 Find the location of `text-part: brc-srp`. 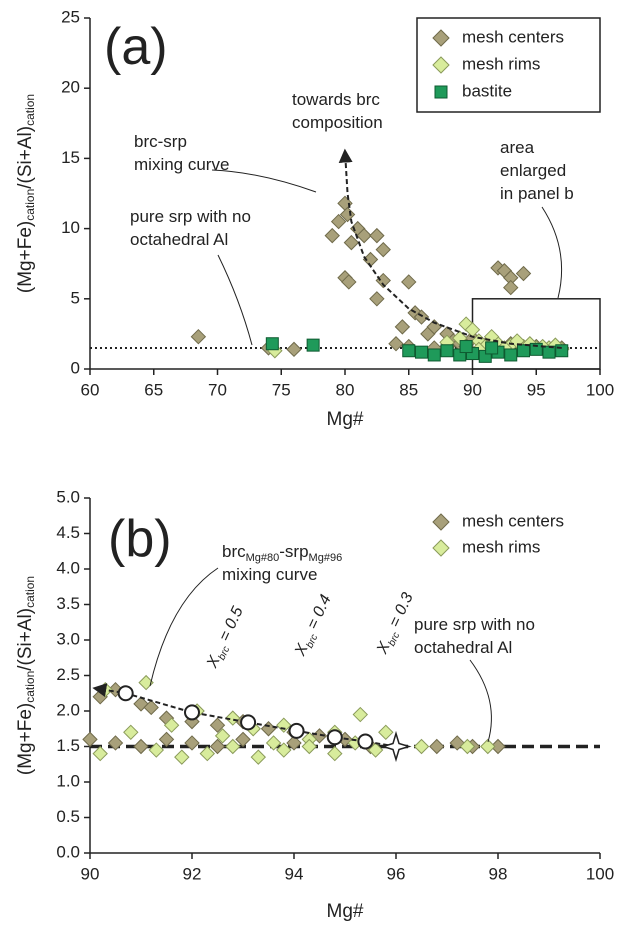

text-part: brc-srp is located at coordinates (160, 141).